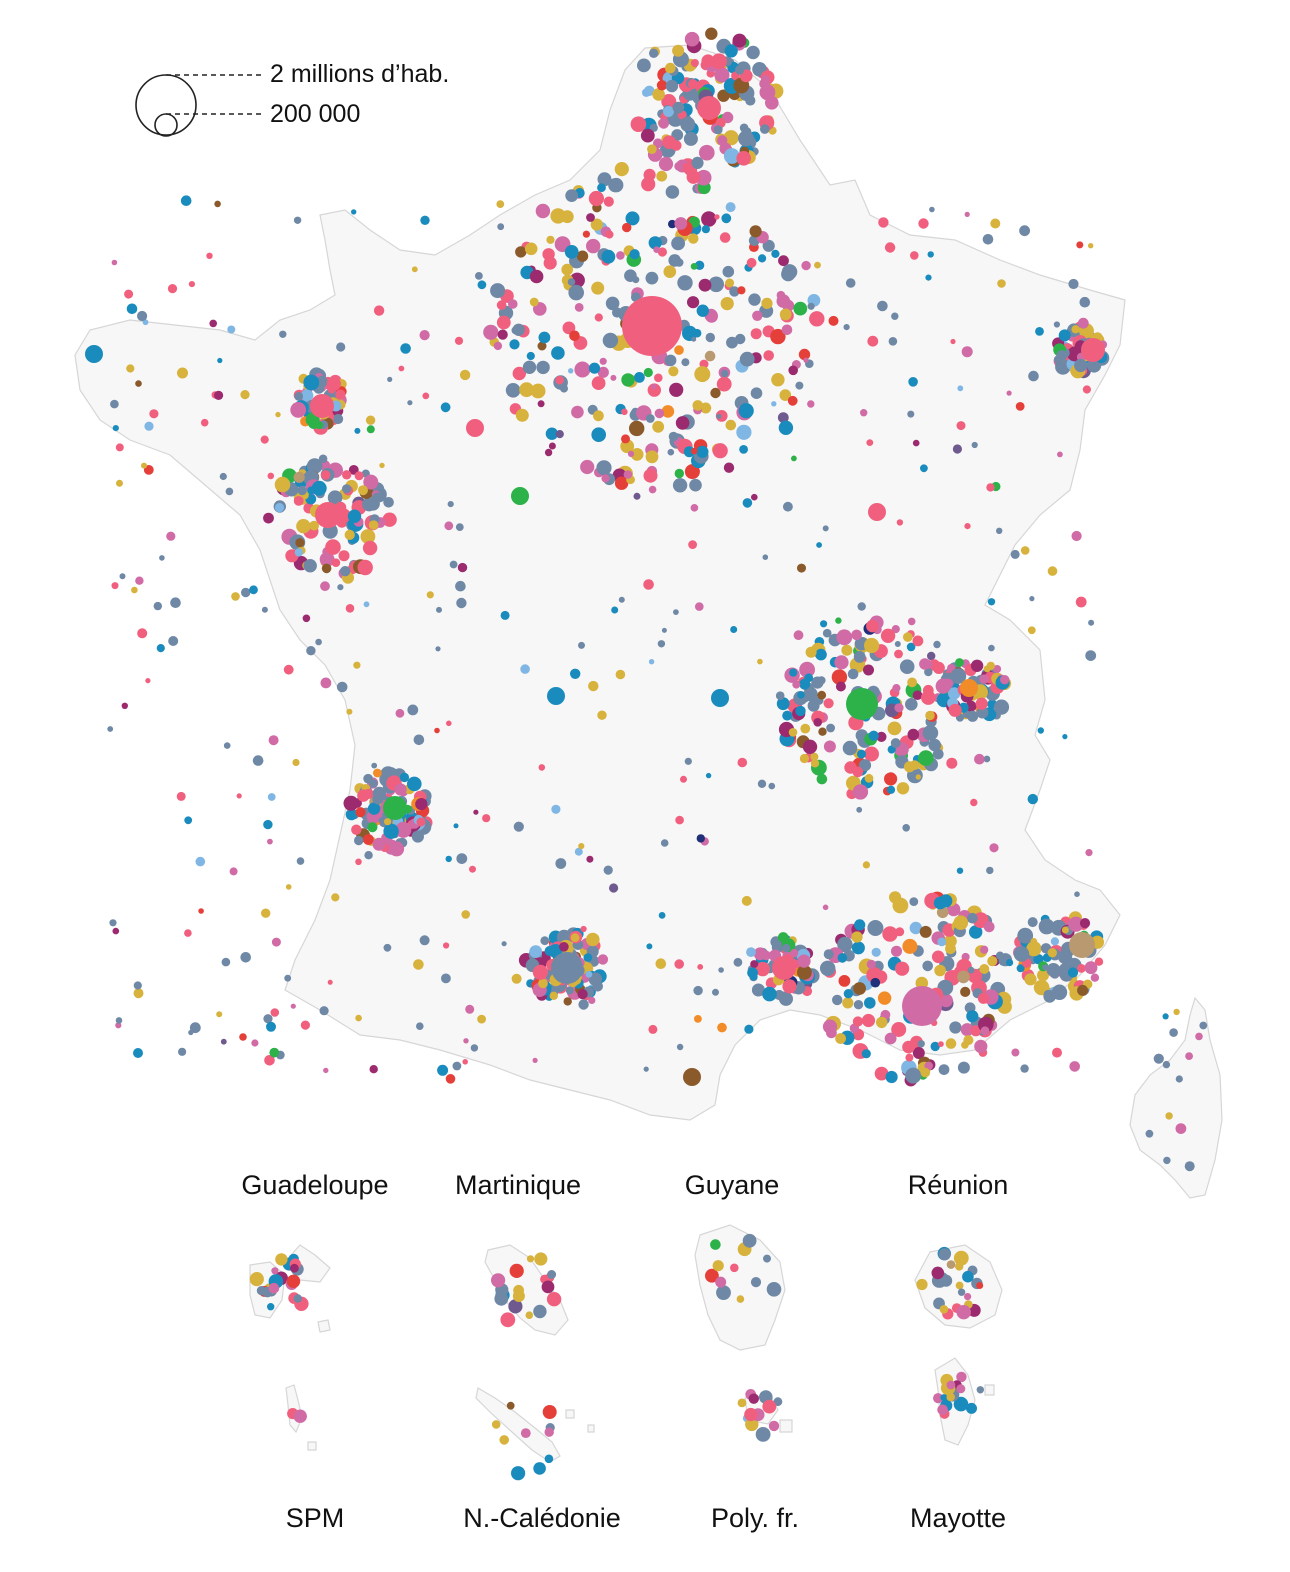 This screenshot has height=1572, width=1290. What do you see at coordinates (740, 1287) in the screenshot?
I see `guyane-land` at bounding box center [740, 1287].